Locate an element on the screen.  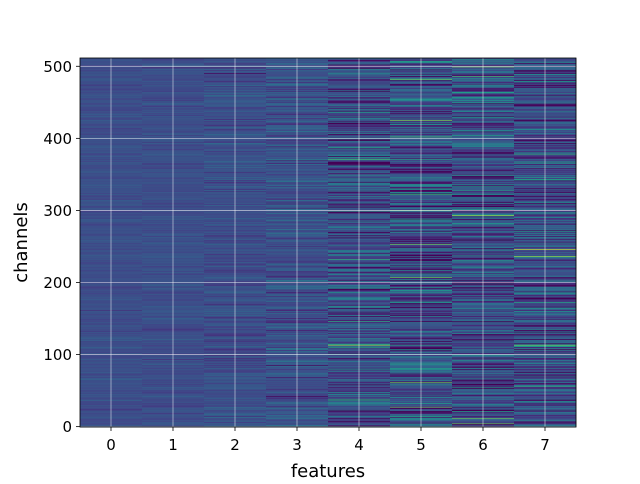
x-tick-label: 3 is located at coordinates (297, 445).